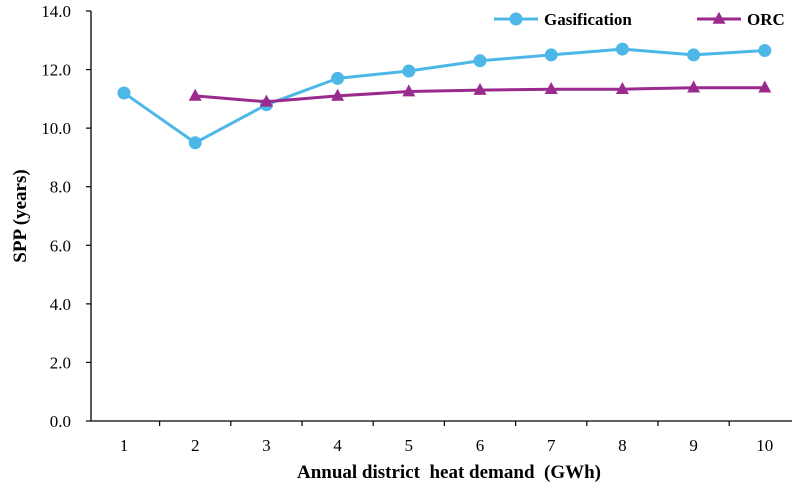  What do you see at coordinates (66, 216) in the screenshot?
I see `y-axis-ticks: 0.0 2.0 4.0 6.0 8.0 10.0 12.0 14.0` at bounding box center [66, 216].